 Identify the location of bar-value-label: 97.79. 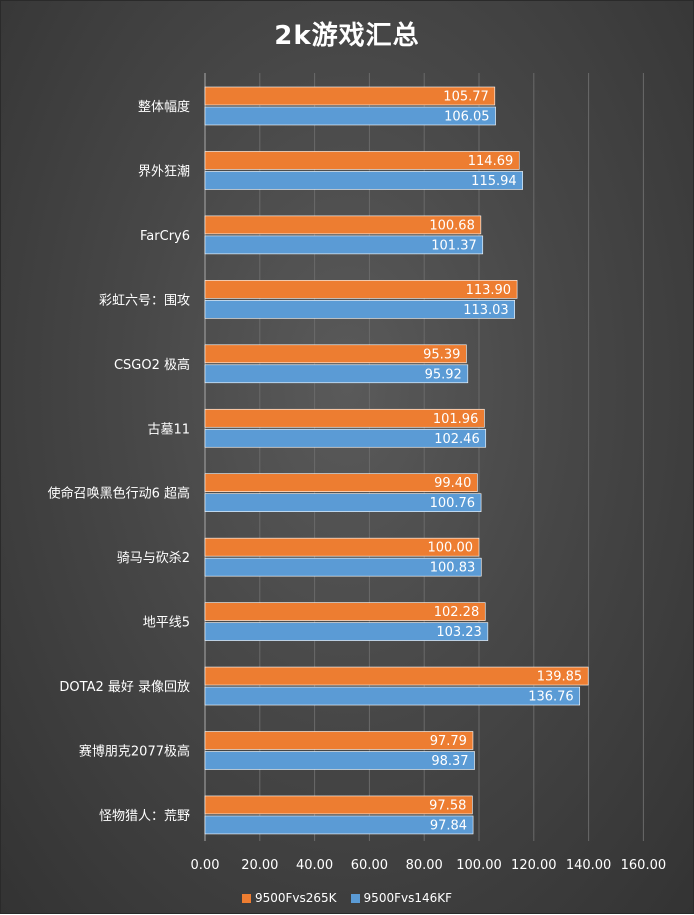
(448, 741).